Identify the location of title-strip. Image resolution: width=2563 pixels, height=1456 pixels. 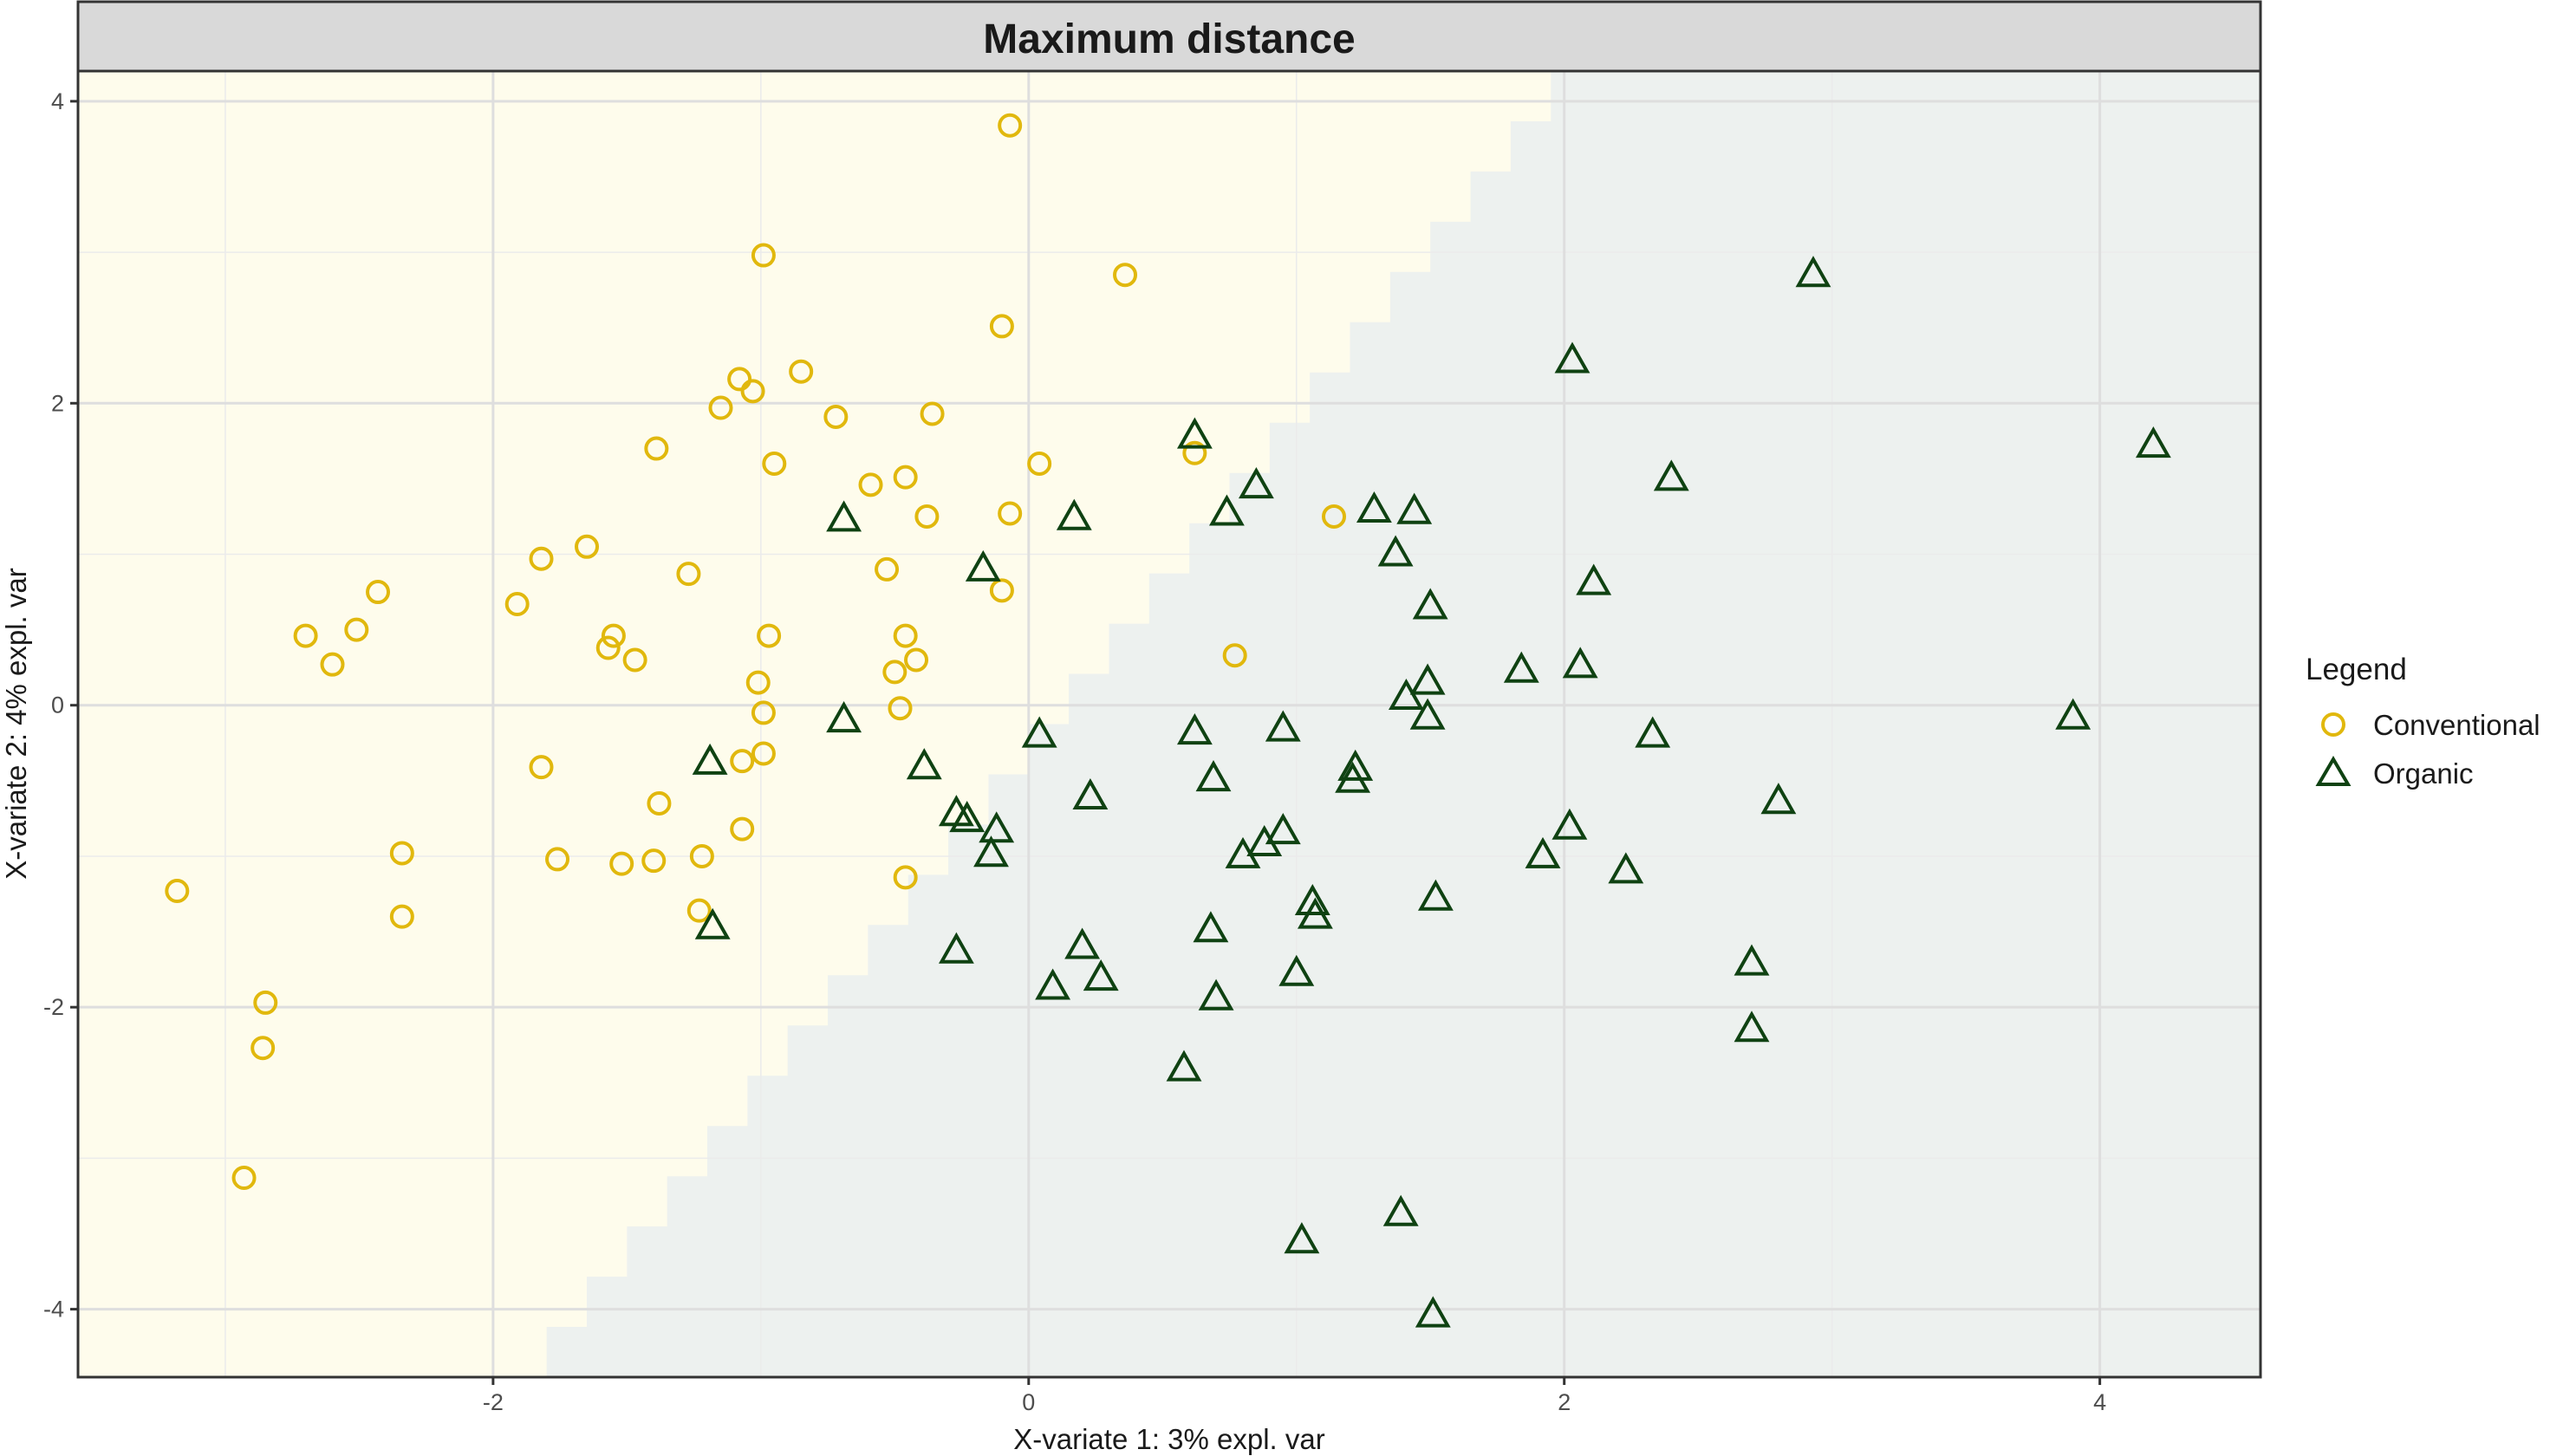
(1169, 36).